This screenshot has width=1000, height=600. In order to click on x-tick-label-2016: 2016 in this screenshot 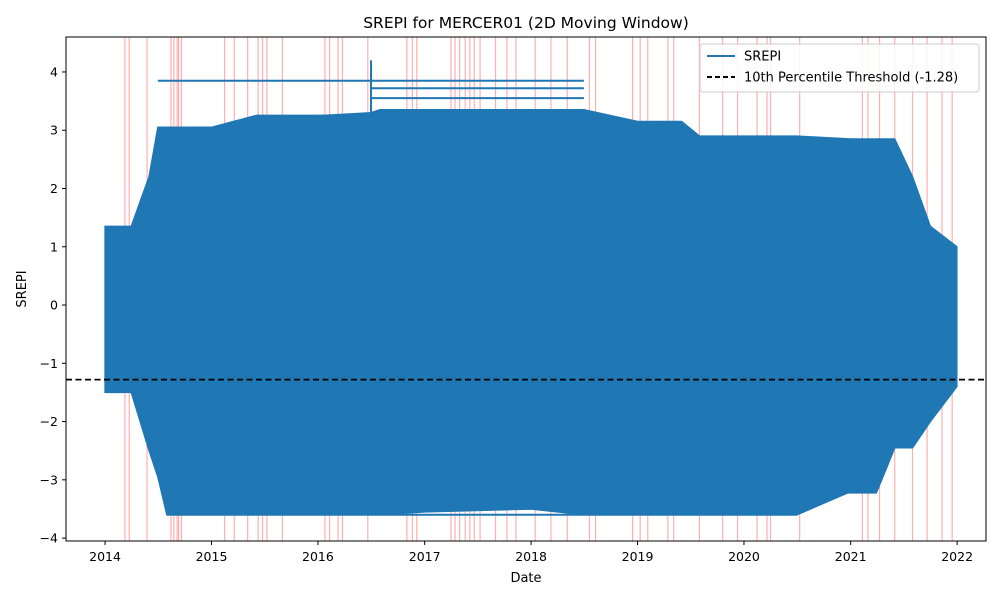, I will do `click(318, 556)`.